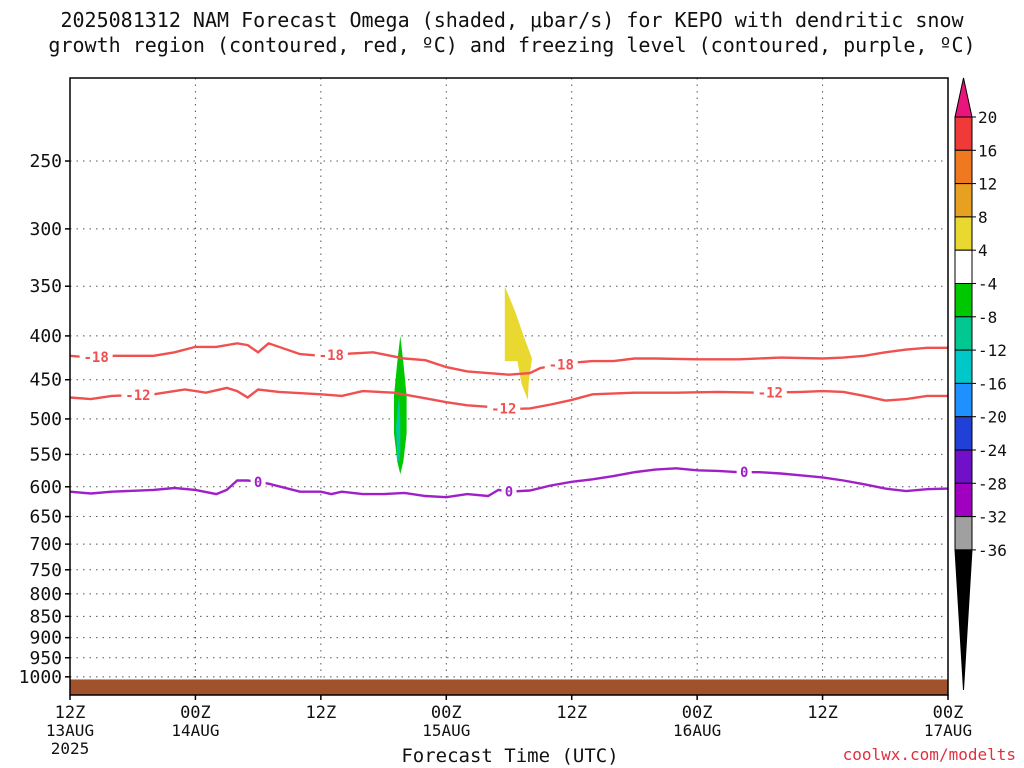 The width and height of the screenshot is (1024, 768). What do you see at coordinates (963, 620) in the screenshot?
I see `colorbar-bottom-arrow` at bounding box center [963, 620].